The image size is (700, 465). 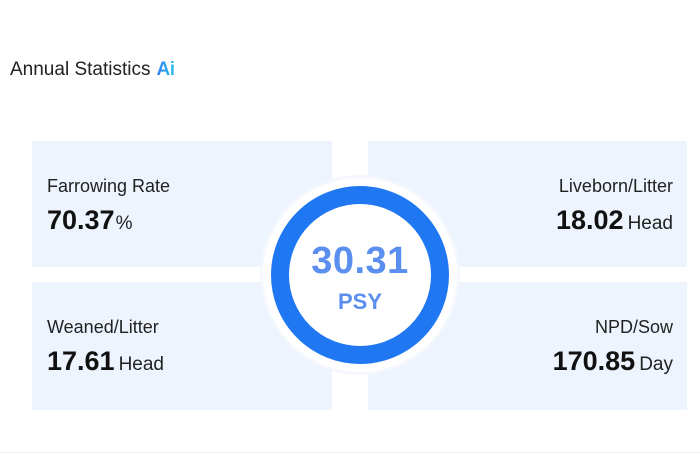 I want to click on divider, so click(x=350, y=452).